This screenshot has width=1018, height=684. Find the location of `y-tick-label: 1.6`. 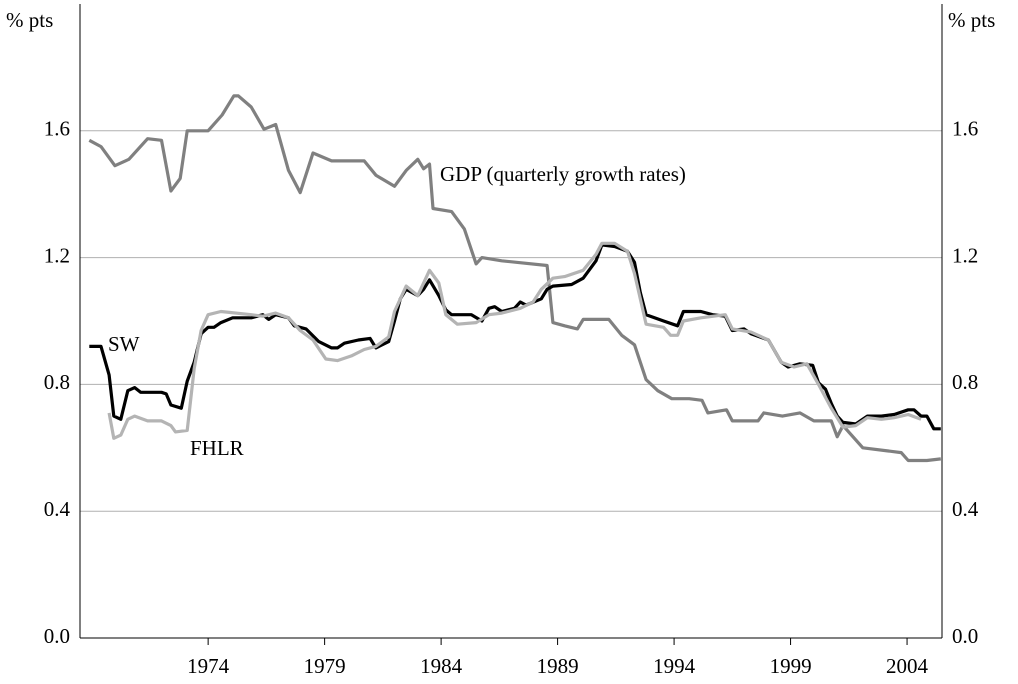

y-tick-label: 1.6 is located at coordinates (57, 129).